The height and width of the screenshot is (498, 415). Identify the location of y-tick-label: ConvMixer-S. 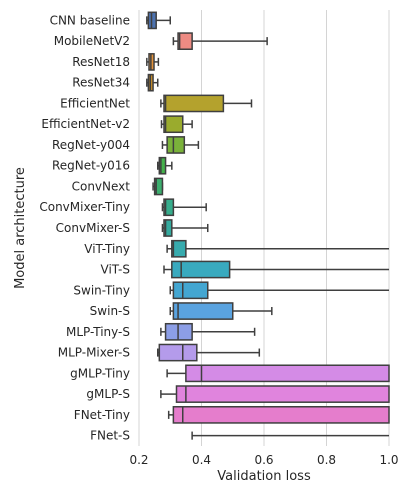
(93, 228).